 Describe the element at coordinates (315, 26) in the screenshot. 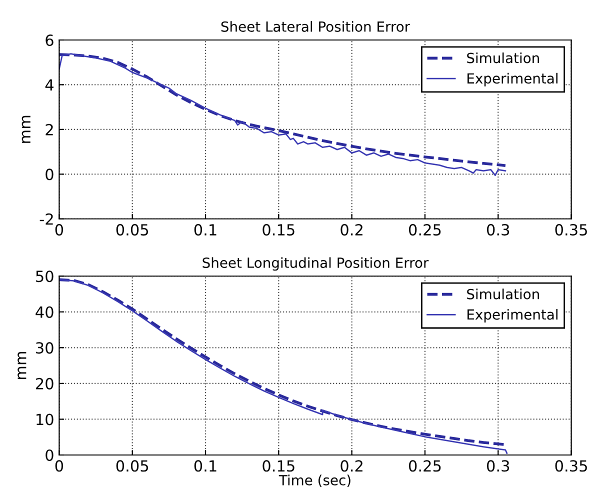

I see `chart-title: Sheet Lateral Position Error` at that location.